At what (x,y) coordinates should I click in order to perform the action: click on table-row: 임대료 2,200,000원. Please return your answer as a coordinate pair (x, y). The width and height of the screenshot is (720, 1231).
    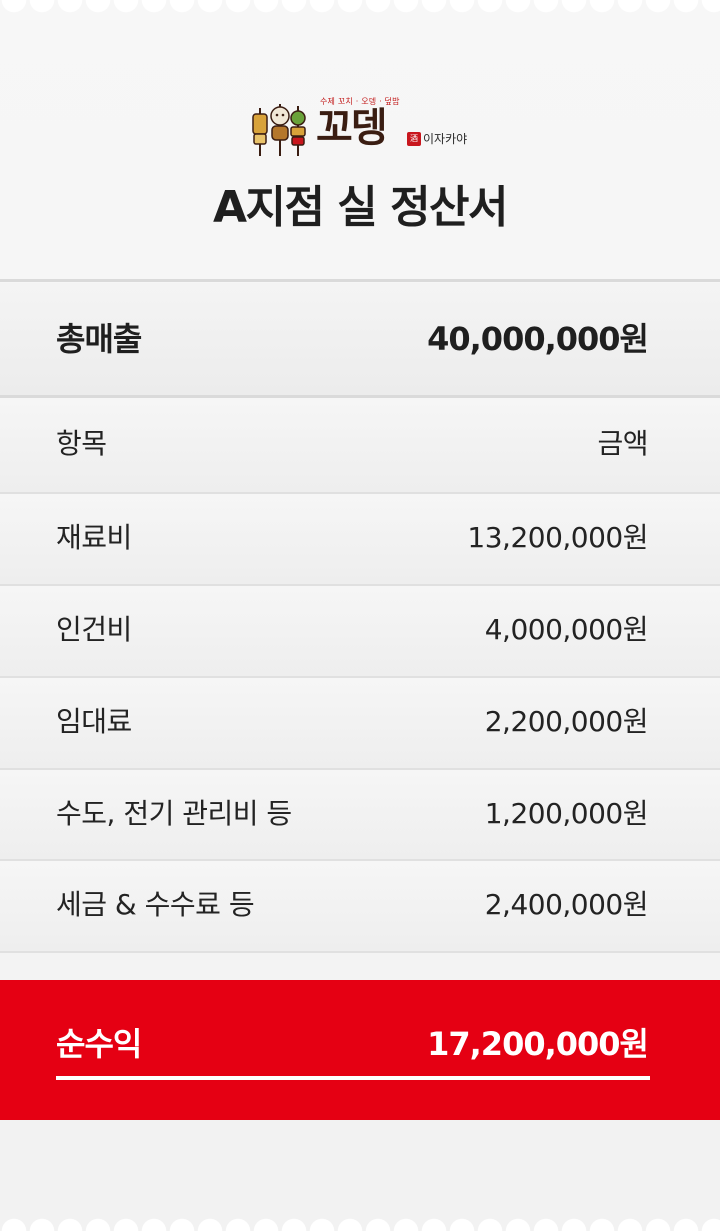
    Looking at the image, I should click on (360, 724).